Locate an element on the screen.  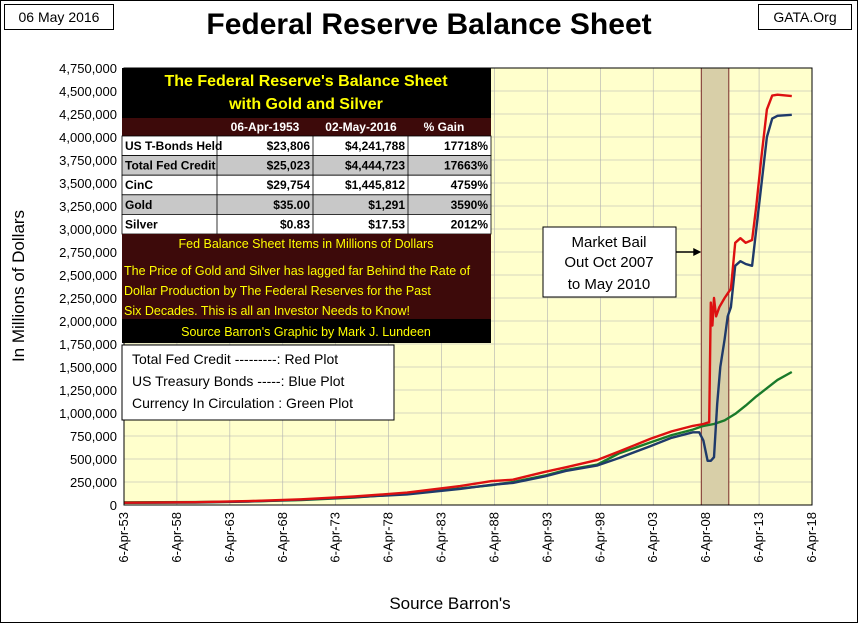
y-tick-label: 3,000,000 is located at coordinates (88, 229).